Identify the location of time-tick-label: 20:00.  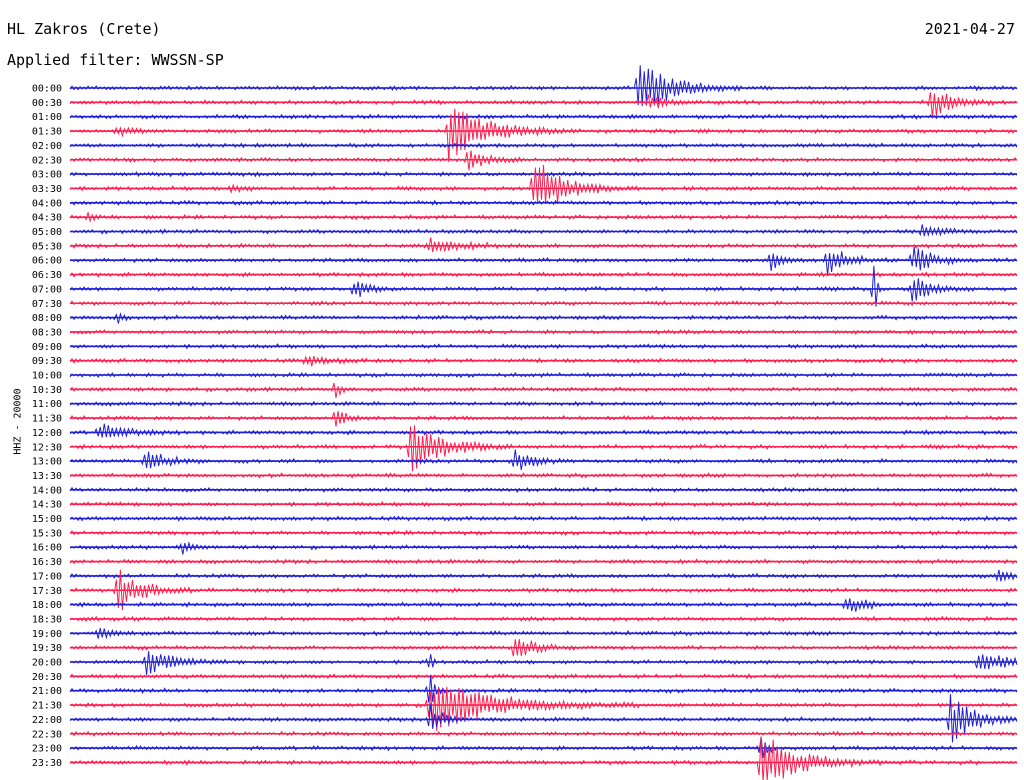
(47, 663).